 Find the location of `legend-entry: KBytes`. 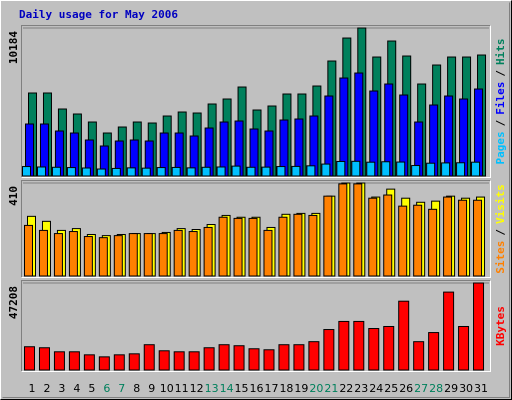

legend-entry: KBytes is located at coordinates (500, 326).